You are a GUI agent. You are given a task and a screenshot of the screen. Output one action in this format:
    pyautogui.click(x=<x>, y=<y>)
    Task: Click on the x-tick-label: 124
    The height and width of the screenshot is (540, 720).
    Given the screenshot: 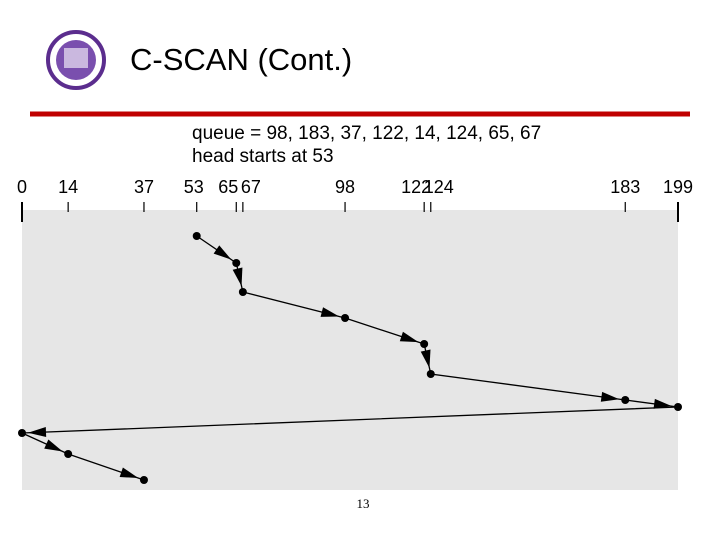 What is the action you would take?
    pyautogui.click(x=439, y=187)
    